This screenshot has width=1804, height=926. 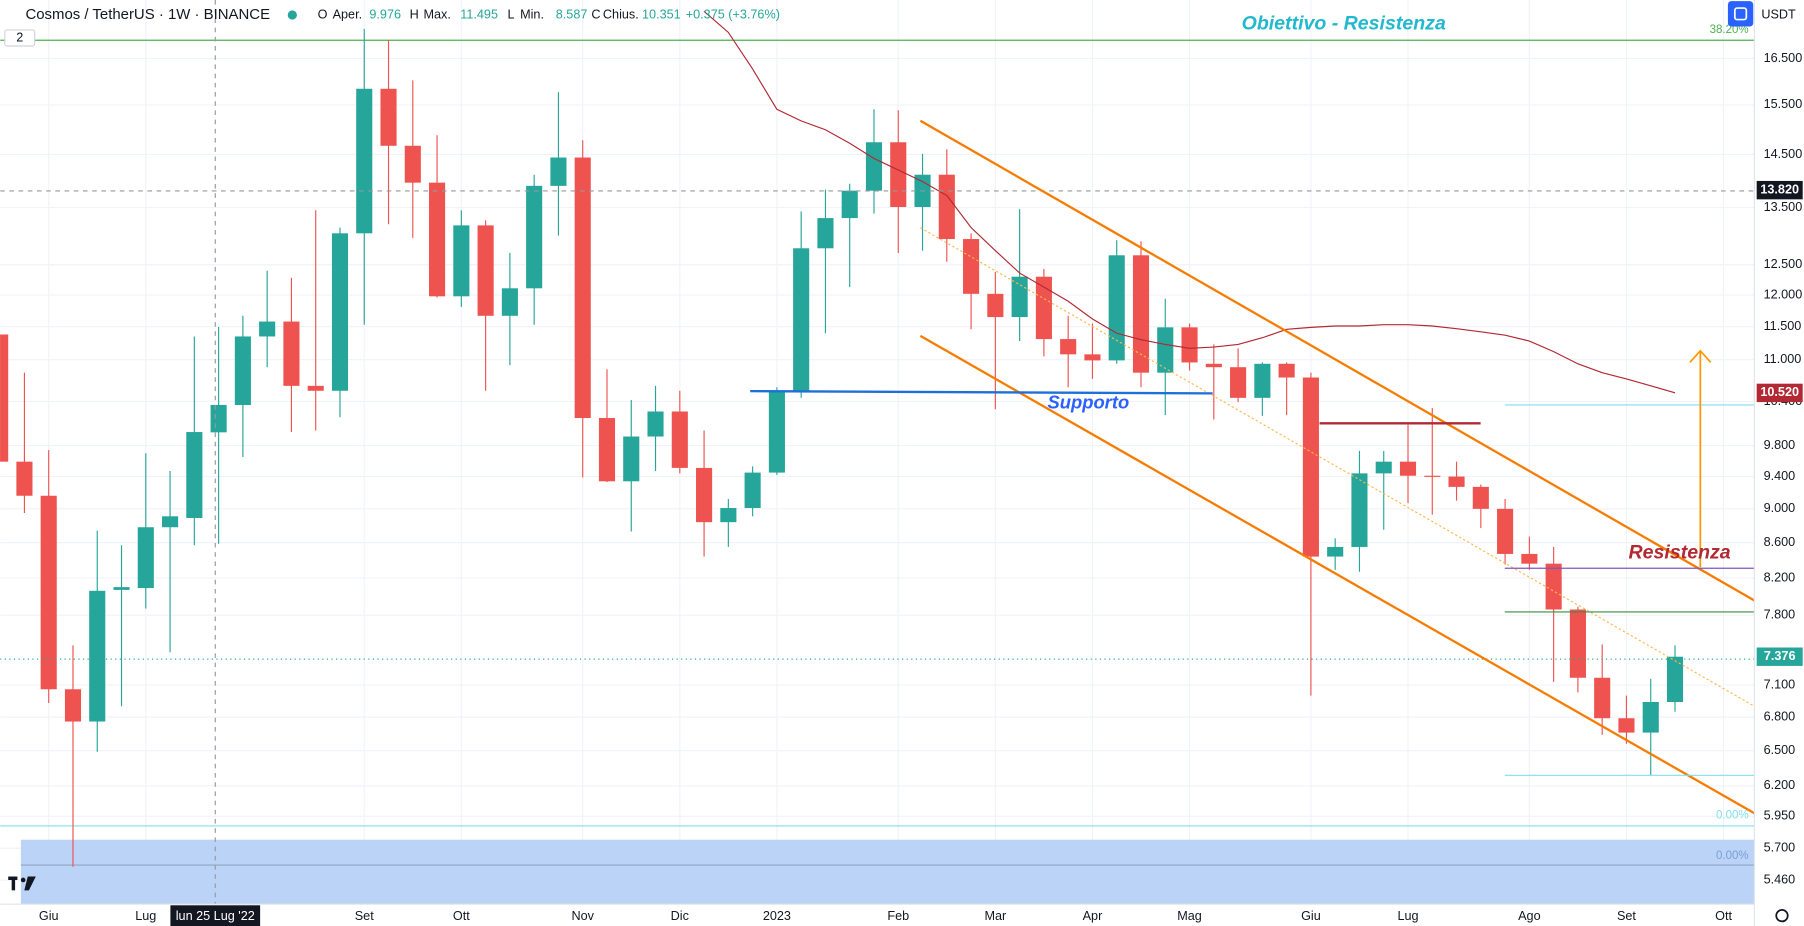 What do you see at coordinates (1189, 916) in the screenshot?
I see `x-tick-label: Mag` at bounding box center [1189, 916].